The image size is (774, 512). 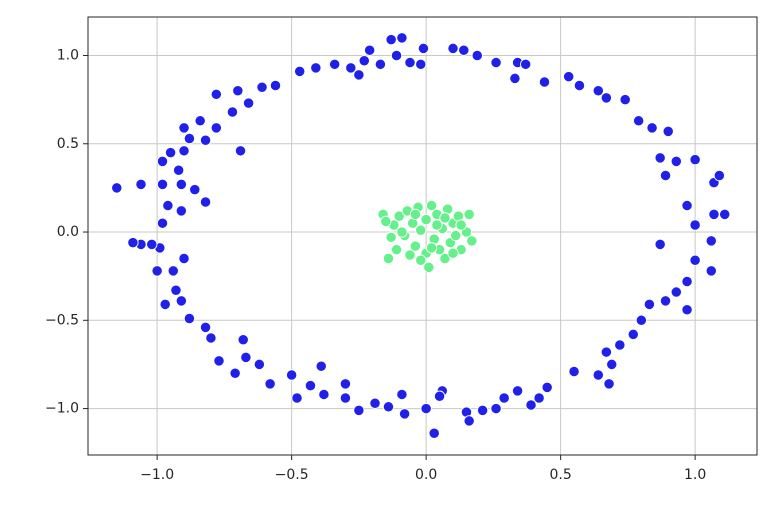 I want to click on y-tick-label: −1.0, so click(x=62, y=409).